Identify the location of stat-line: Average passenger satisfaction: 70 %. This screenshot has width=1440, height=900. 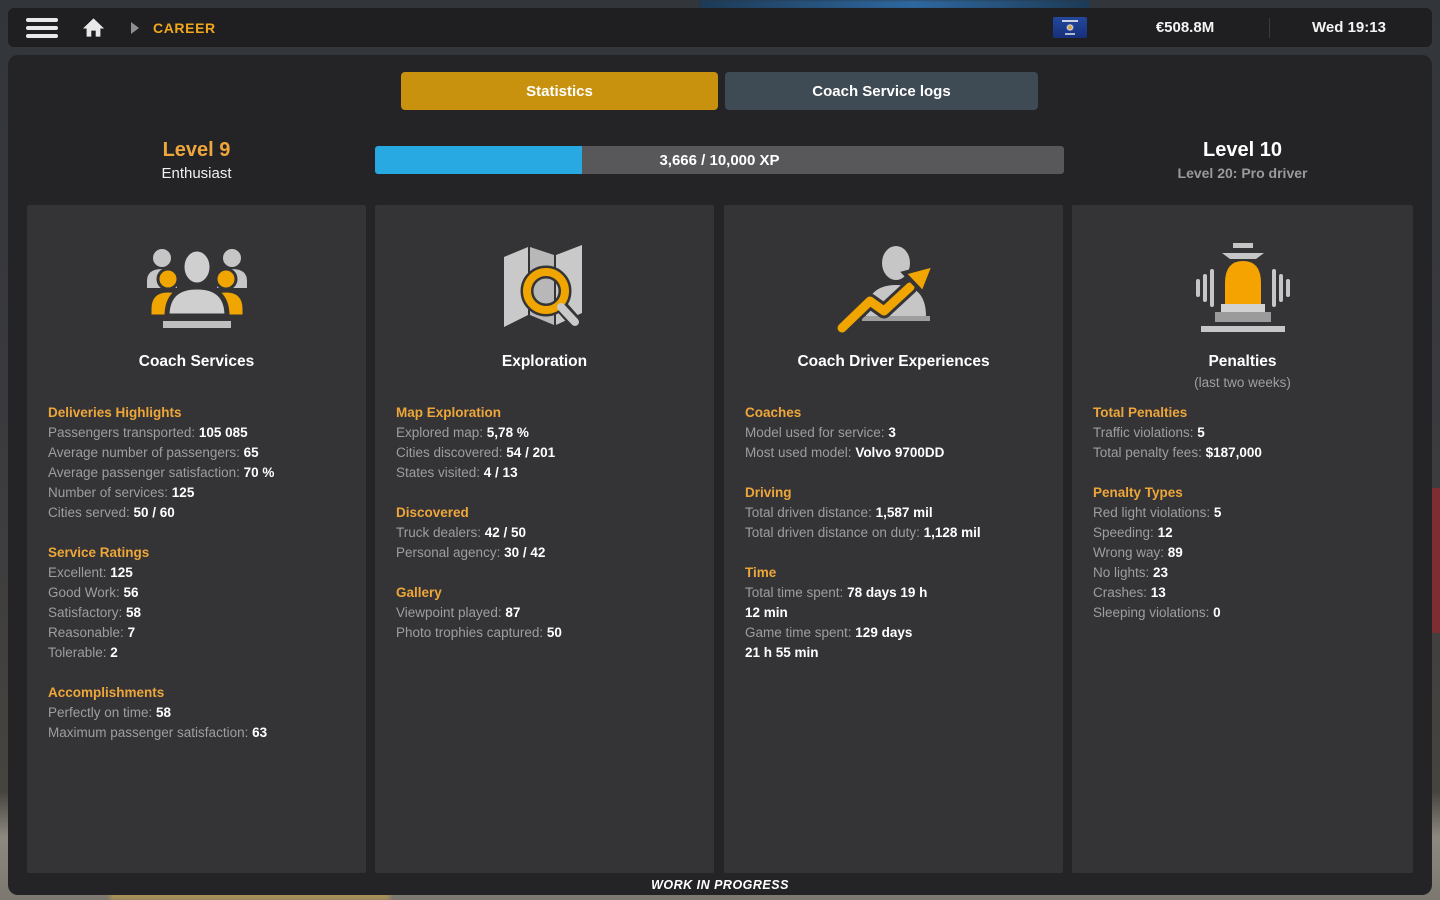
(161, 472).